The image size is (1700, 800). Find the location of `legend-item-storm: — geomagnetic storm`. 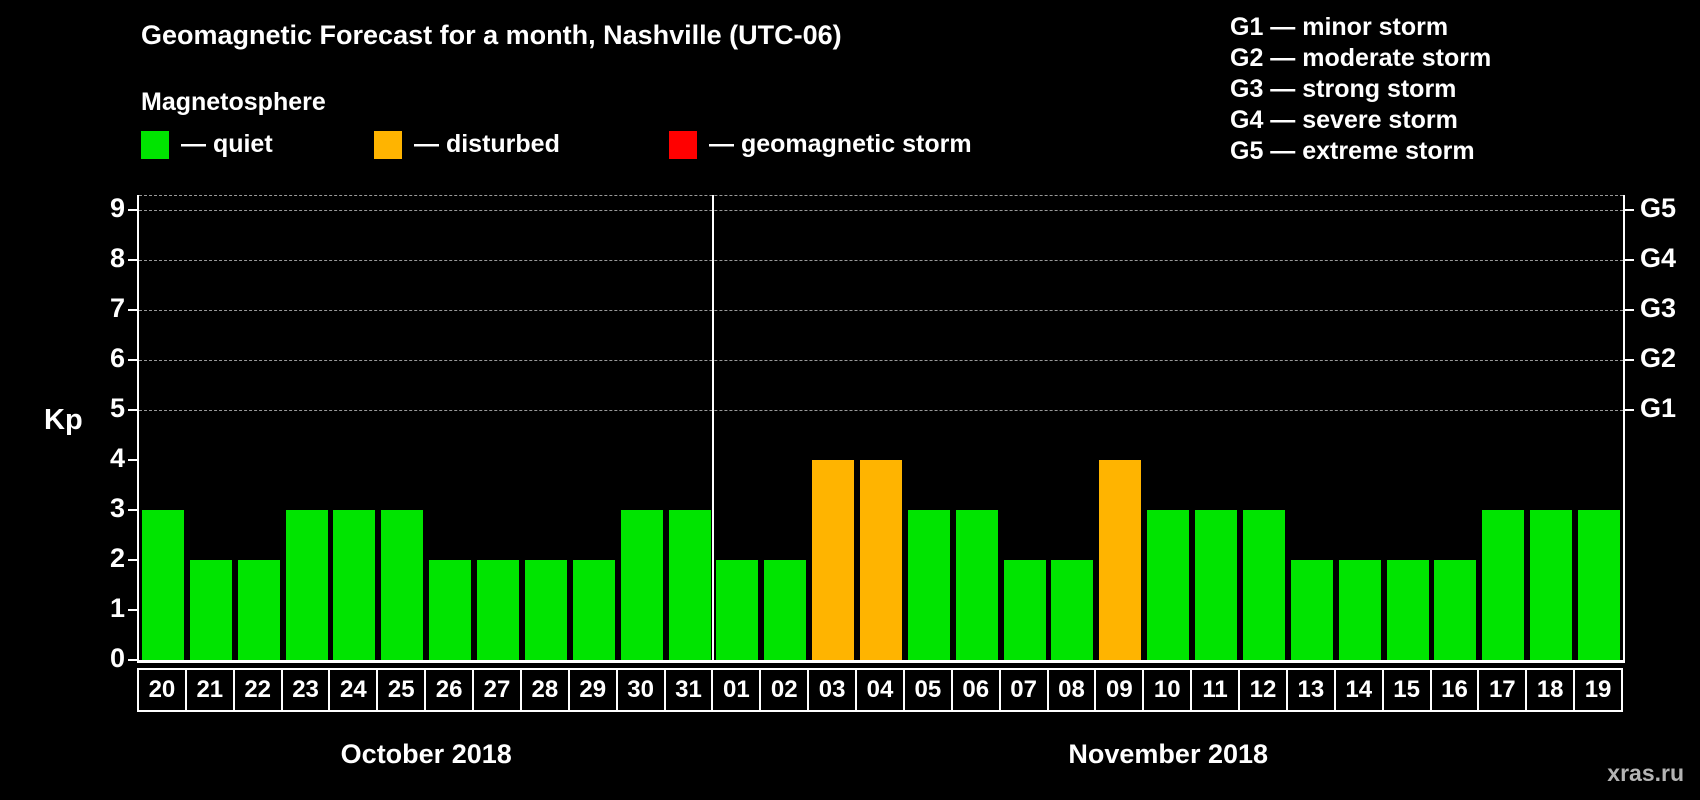

legend-item-storm: — geomagnetic storm is located at coordinates (820, 144).